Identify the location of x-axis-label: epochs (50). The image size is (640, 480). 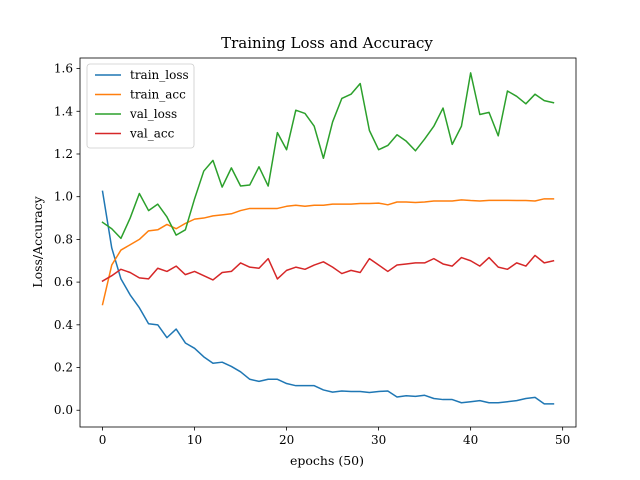
(327, 460).